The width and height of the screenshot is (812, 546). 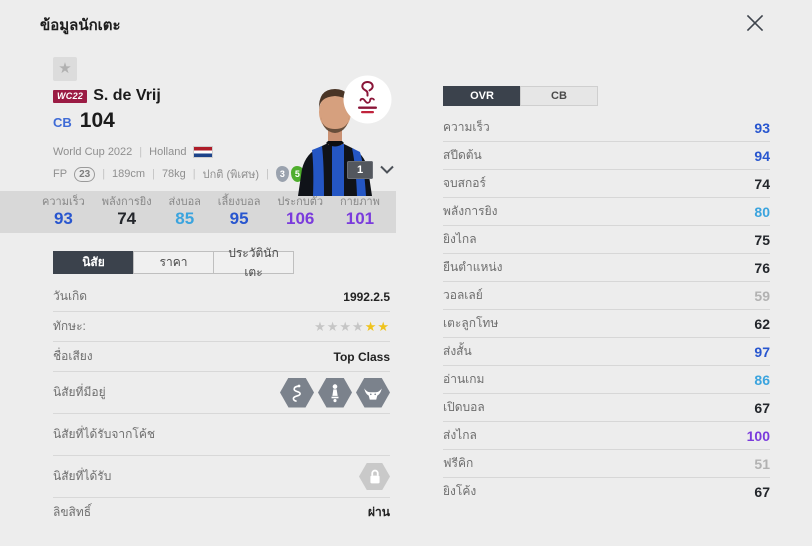 What do you see at coordinates (762, 127) in the screenshot?
I see `attribute-value: 93` at bounding box center [762, 127].